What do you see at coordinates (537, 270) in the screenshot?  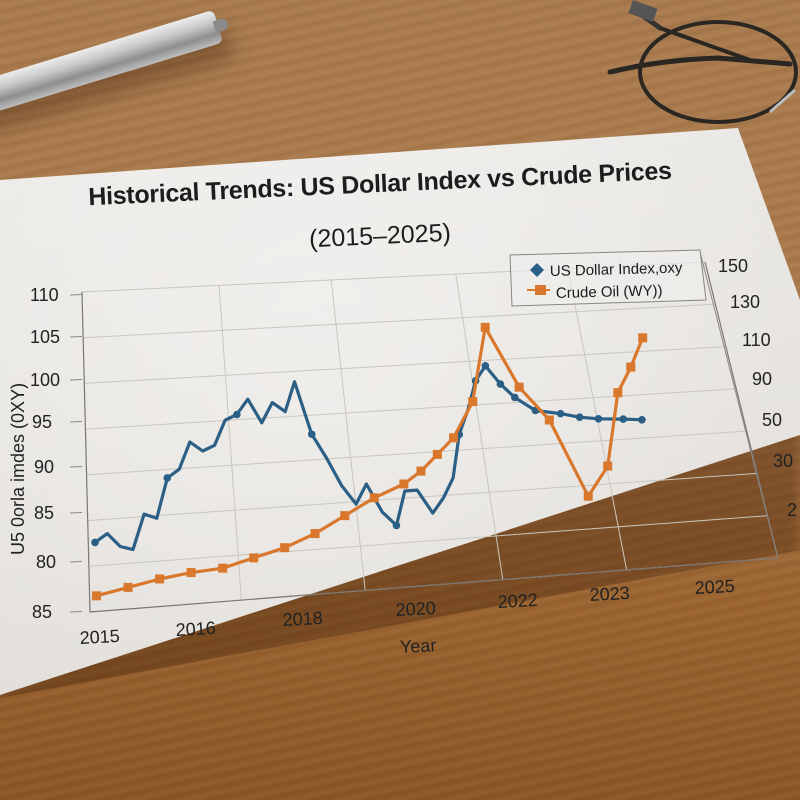 I see `legend-dxy-marker-icon` at bounding box center [537, 270].